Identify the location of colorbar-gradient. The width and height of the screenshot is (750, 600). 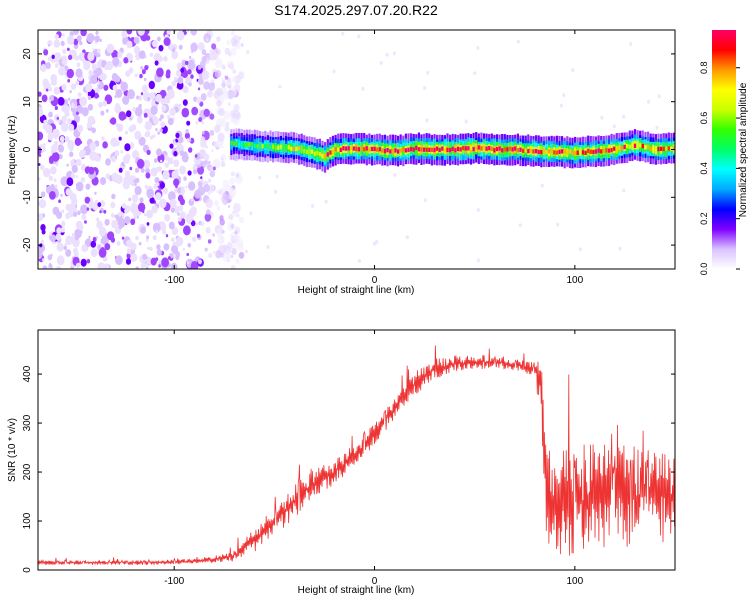
(724, 149).